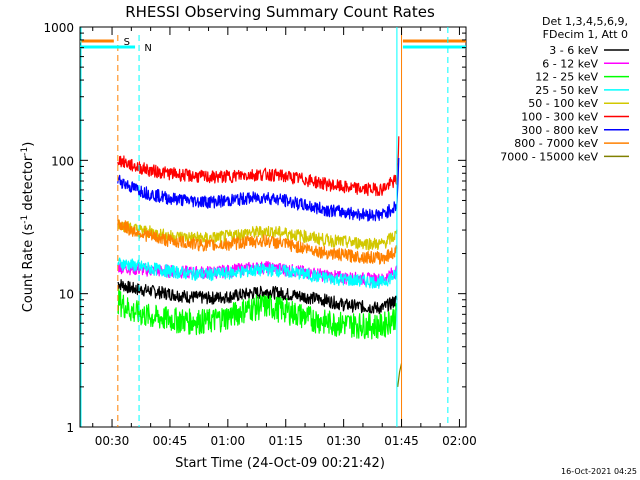 The height and width of the screenshot is (480, 640). What do you see at coordinates (459, 441) in the screenshot?
I see `x-tick-label: 02:00` at bounding box center [459, 441].